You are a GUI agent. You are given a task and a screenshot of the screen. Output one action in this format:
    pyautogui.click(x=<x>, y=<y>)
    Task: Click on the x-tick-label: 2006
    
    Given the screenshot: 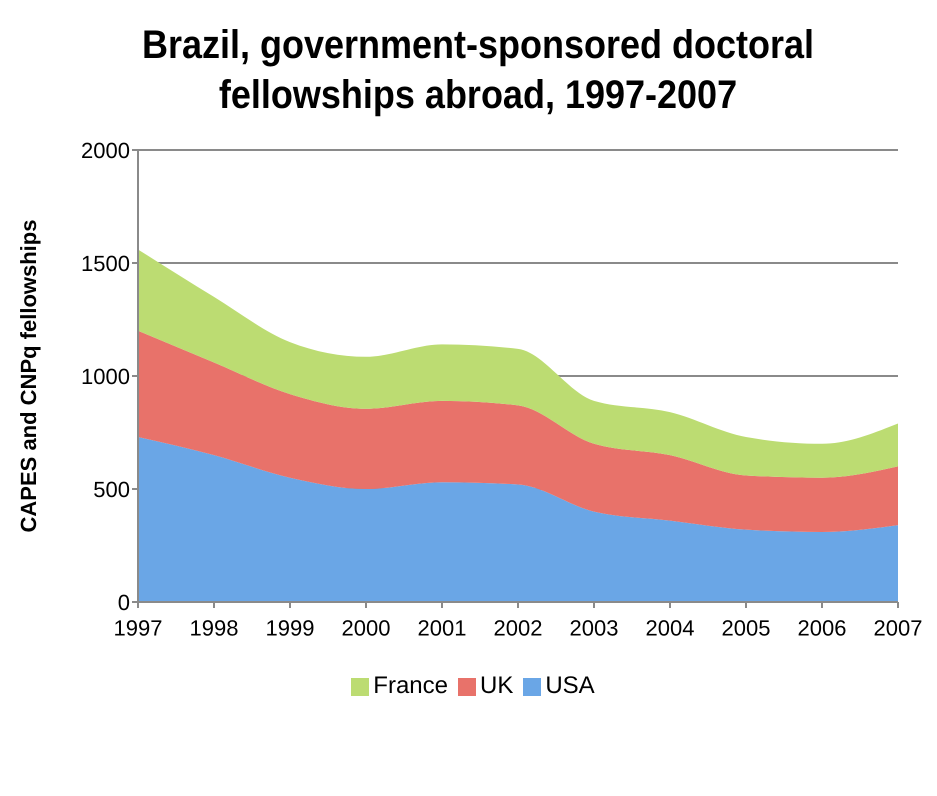 What is the action you would take?
    pyautogui.click(x=822, y=628)
    